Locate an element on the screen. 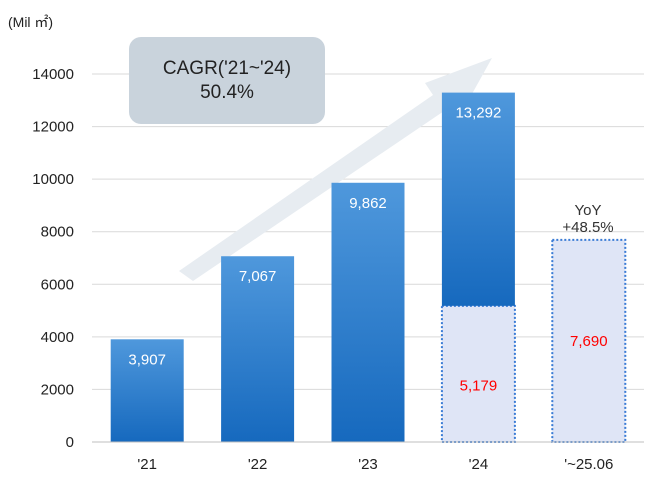 The width and height of the screenshot is (652, 478). y-tick-label: 8000 is located at coordinates (57, 232).